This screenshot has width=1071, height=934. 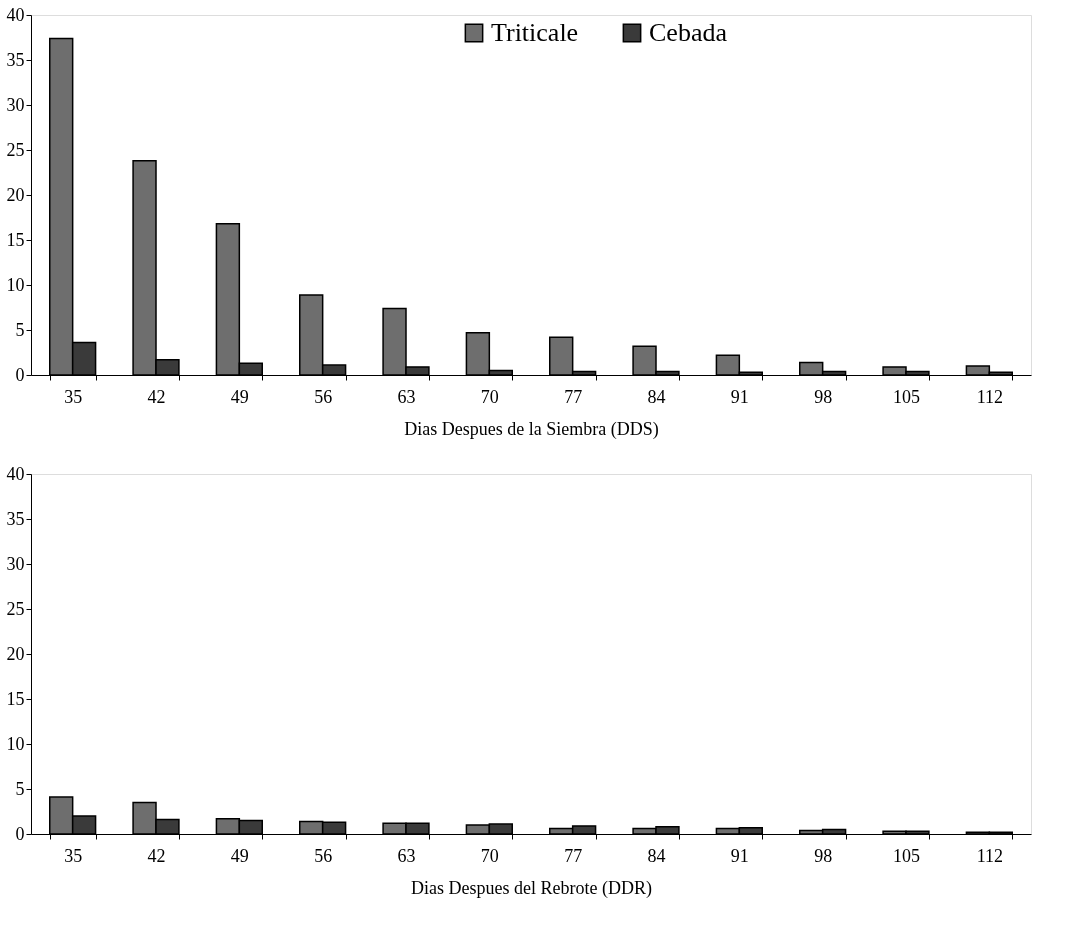 I want to click on legend-label: Triticale, so click(x=535, y=32).